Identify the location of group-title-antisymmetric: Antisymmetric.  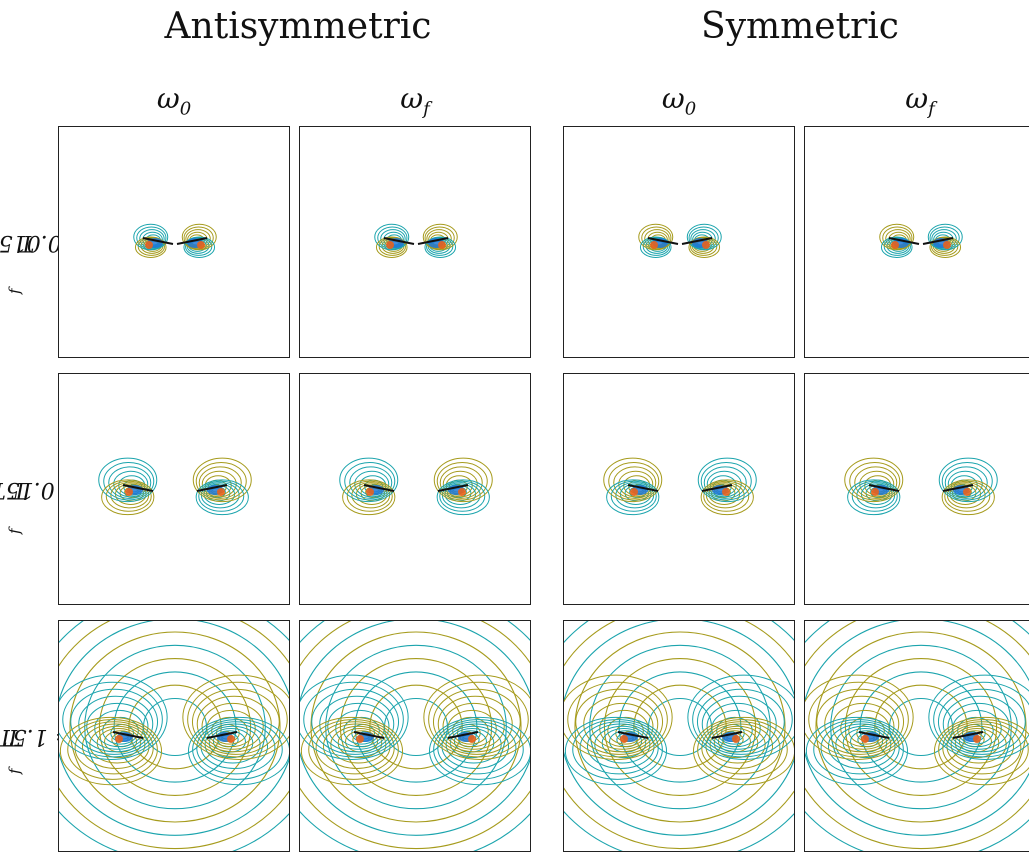
(298, 26).